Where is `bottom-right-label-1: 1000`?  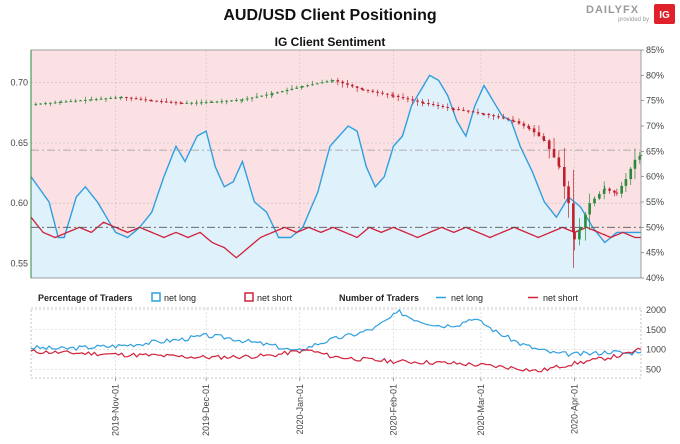
bottom-right-label-1: 1000 is located at coordinates (656, 350).